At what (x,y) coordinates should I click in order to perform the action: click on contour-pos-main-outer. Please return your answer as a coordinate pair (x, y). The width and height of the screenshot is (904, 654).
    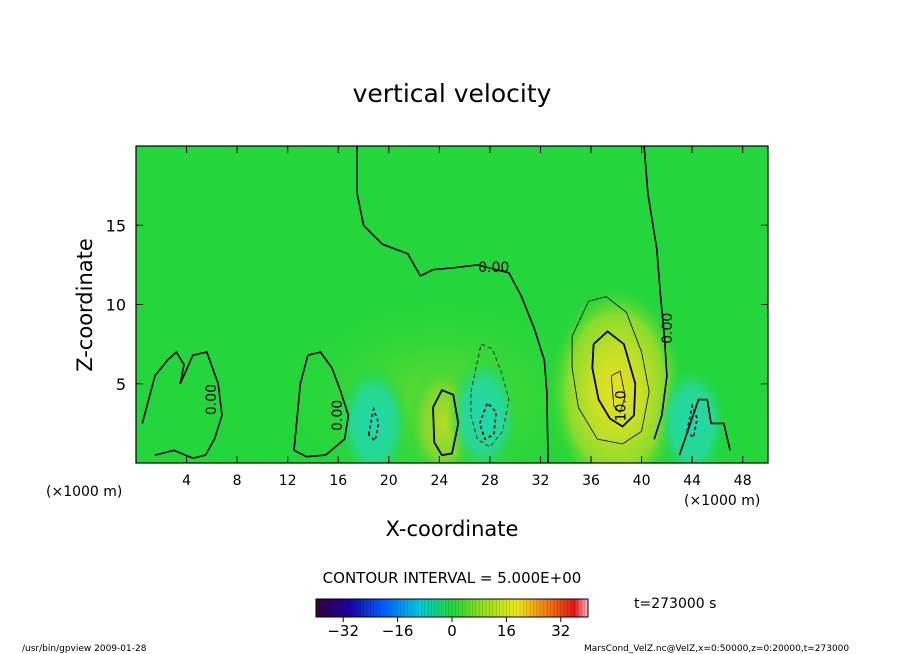
    Looking at the image, I should click on (610, 370).